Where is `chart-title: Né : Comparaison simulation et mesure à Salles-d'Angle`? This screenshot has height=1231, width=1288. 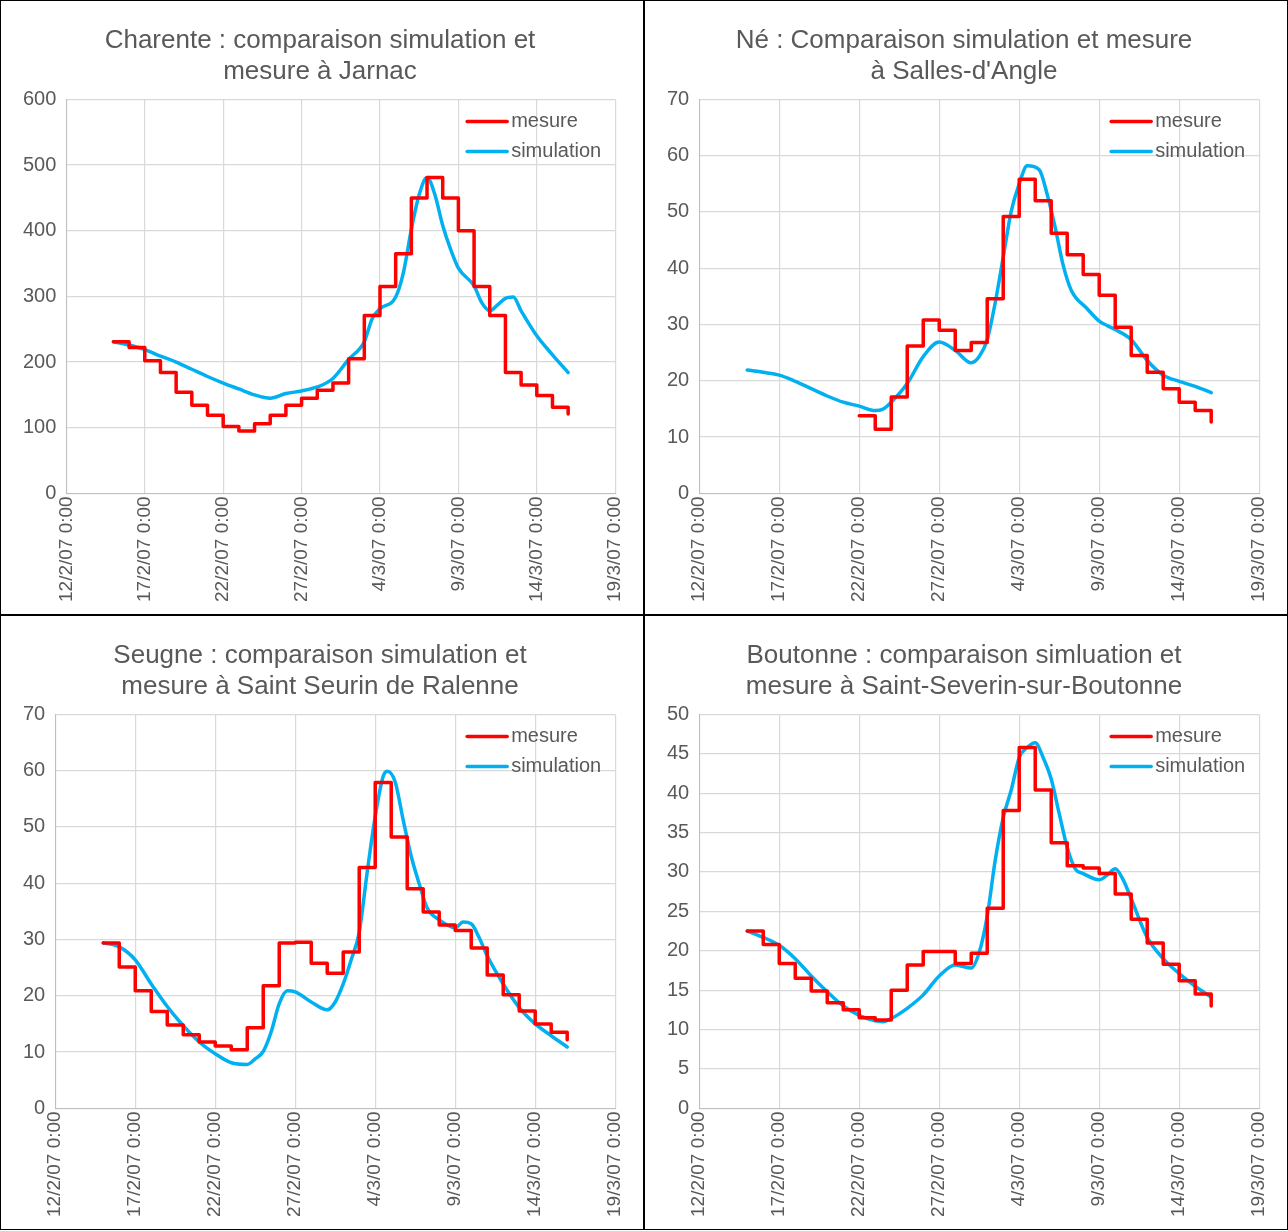
chart-title: Né : Comparaison simulation et mesure à Salles-d'Angle is located at coordinates (964, 54).